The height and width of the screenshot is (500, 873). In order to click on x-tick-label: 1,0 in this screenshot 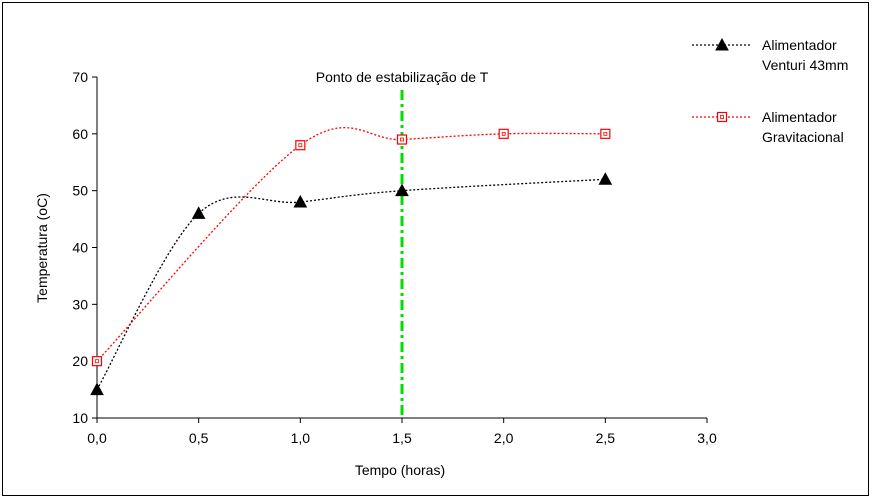, I will do `click(301, 438)`.